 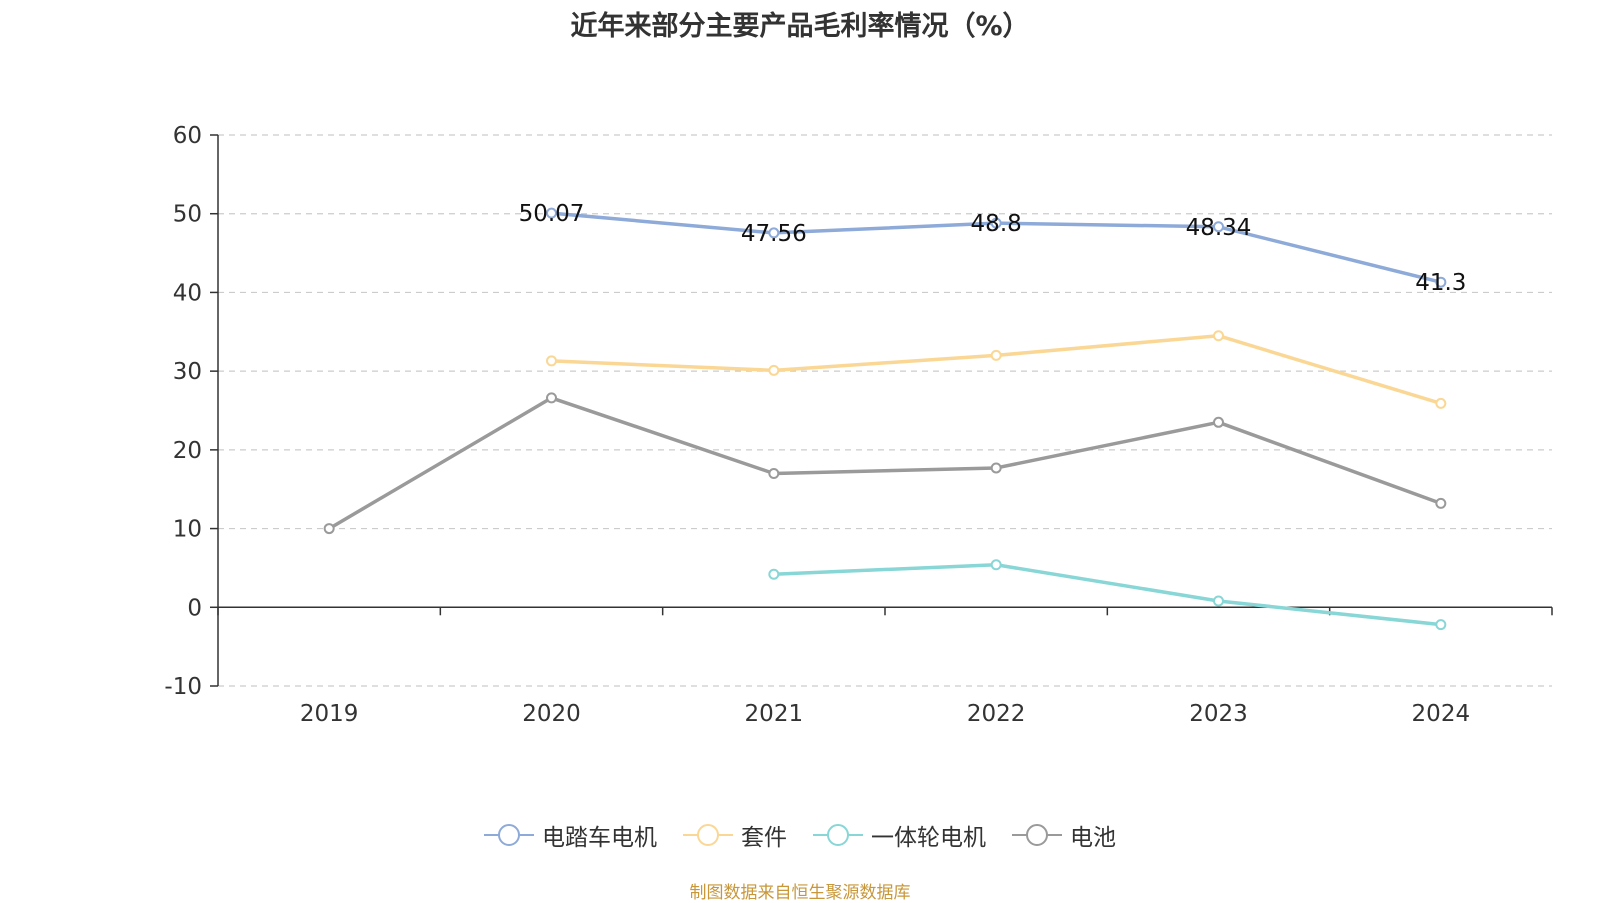 I want to click on y-tick-label: 10, so click(x=187, y=530).